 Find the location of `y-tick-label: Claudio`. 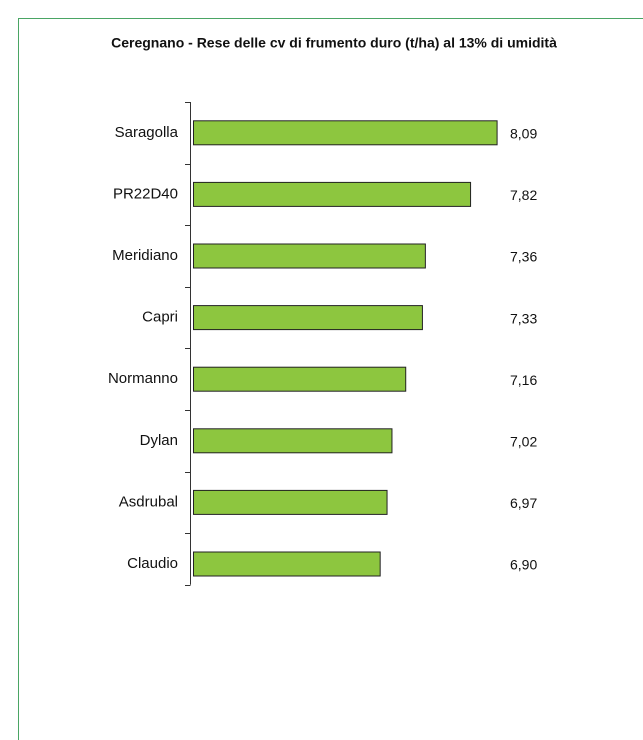

y-tick-label: Claudio is located at coordinates (152, 563).